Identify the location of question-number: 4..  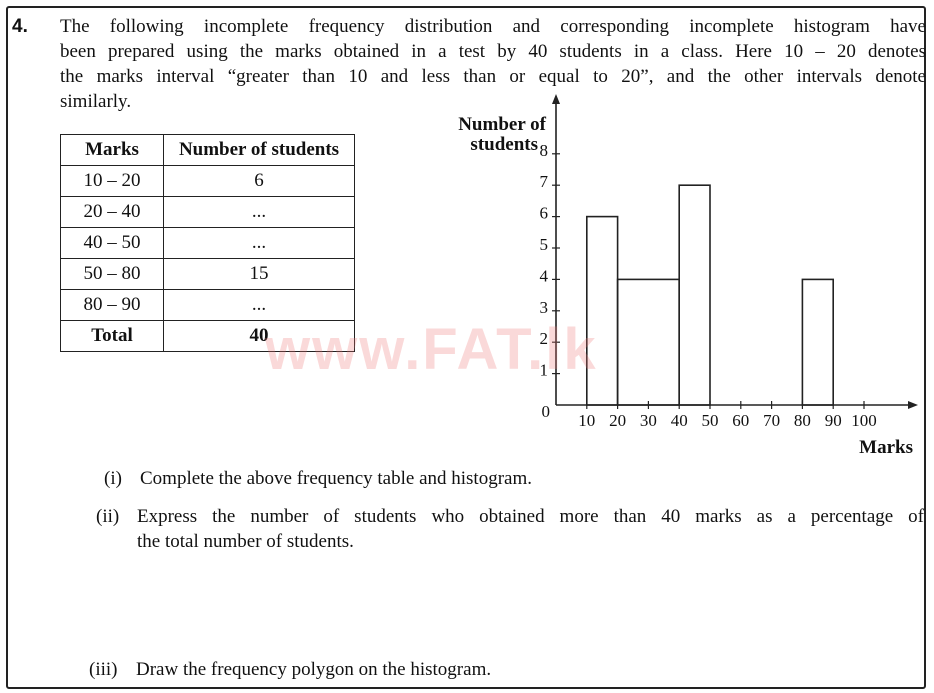
(20, 26).